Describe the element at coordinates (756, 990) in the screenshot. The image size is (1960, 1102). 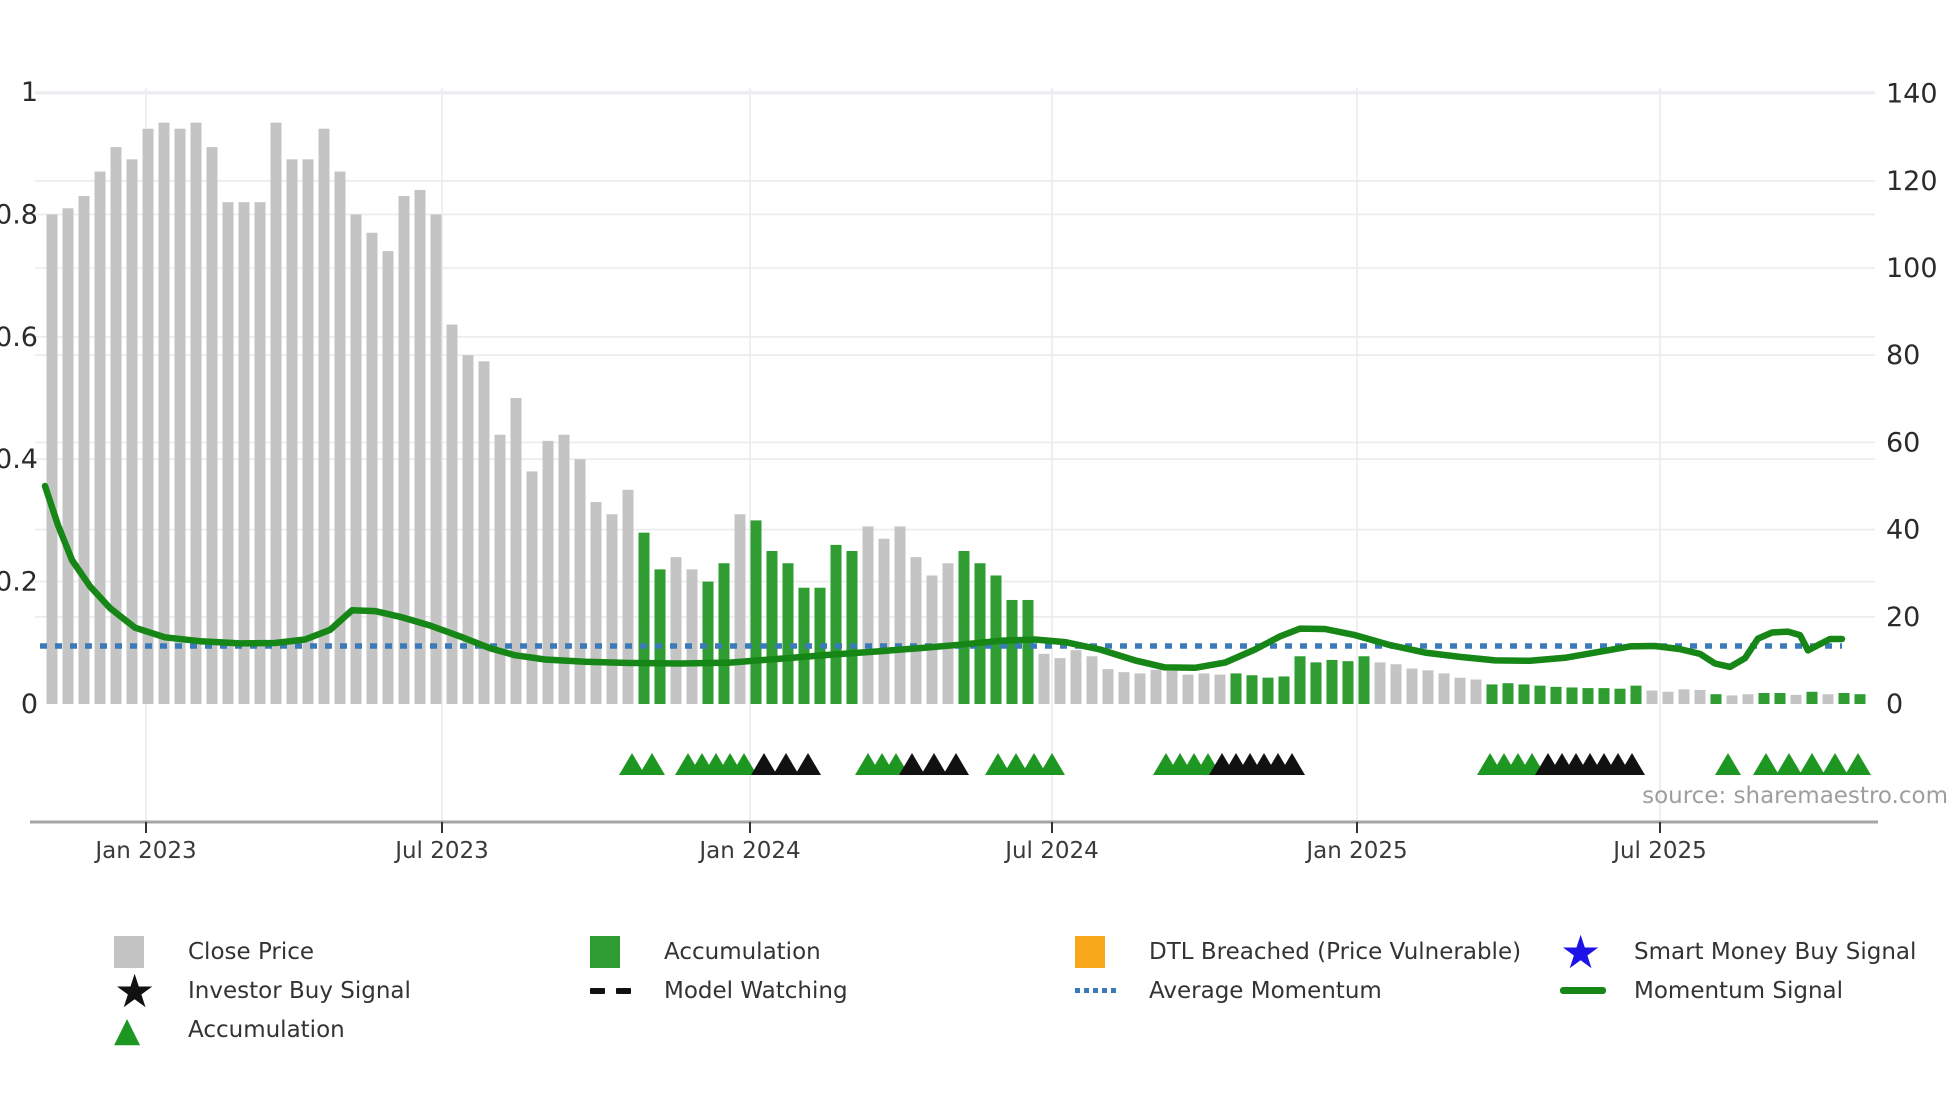
I see `legend-label: Model Watching` at that location.